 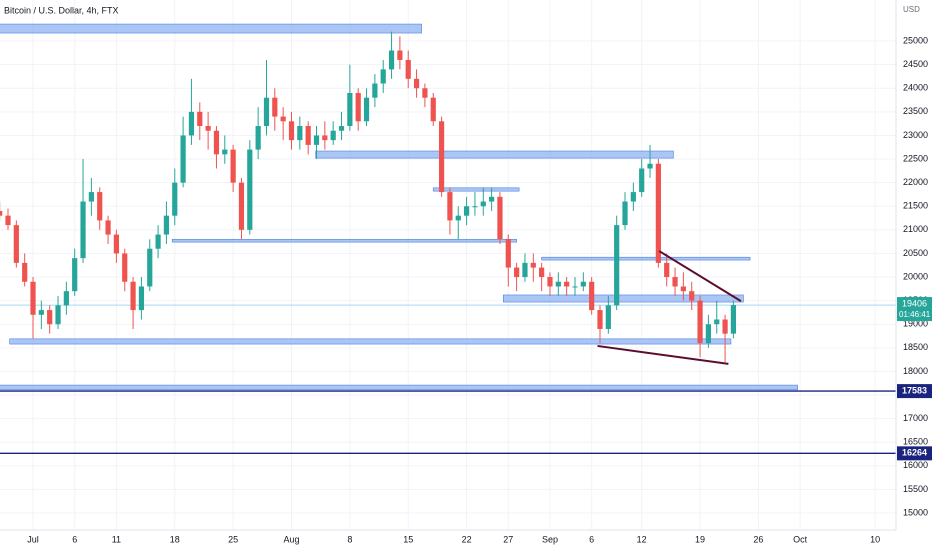 What do you see at coordinates (915, 206) in the screenshot?
I see `y-tick-label: 21500` at bounding box center [915, 206].